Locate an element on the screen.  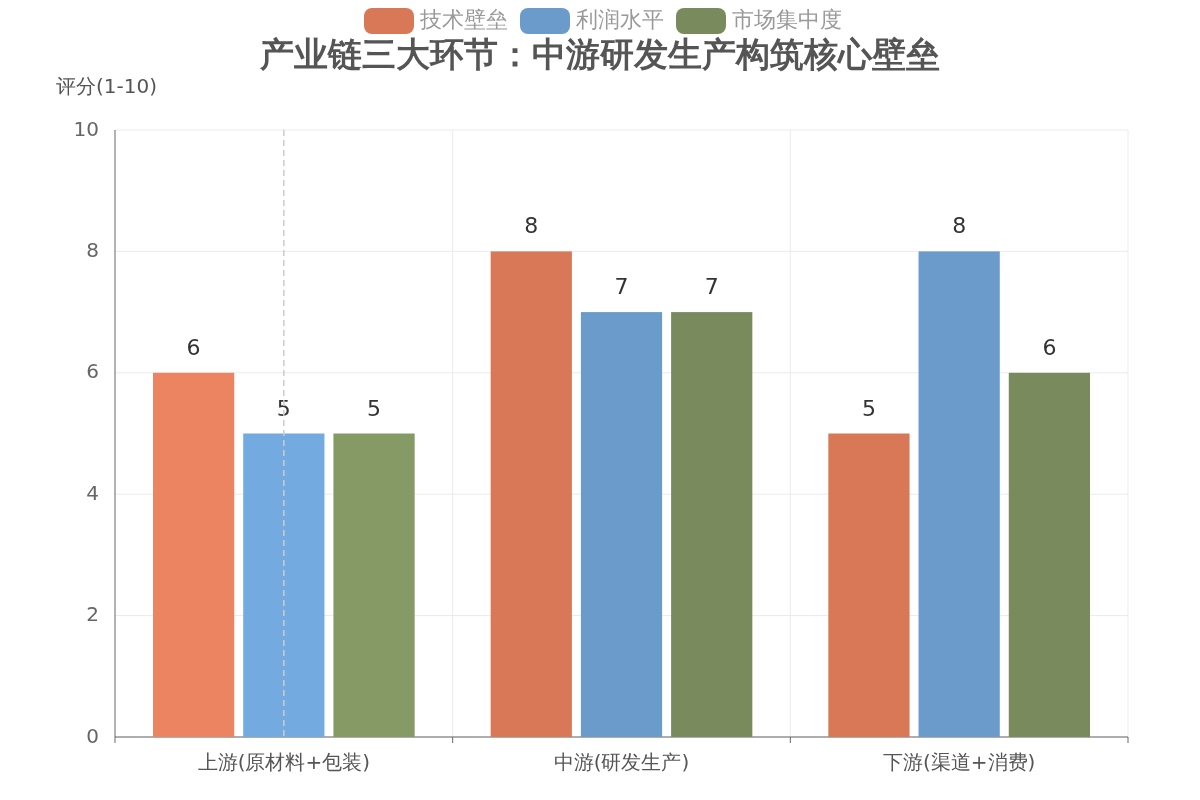
x-tick-label: 上游(原材料+包装) is located at coordinates (284, 761).